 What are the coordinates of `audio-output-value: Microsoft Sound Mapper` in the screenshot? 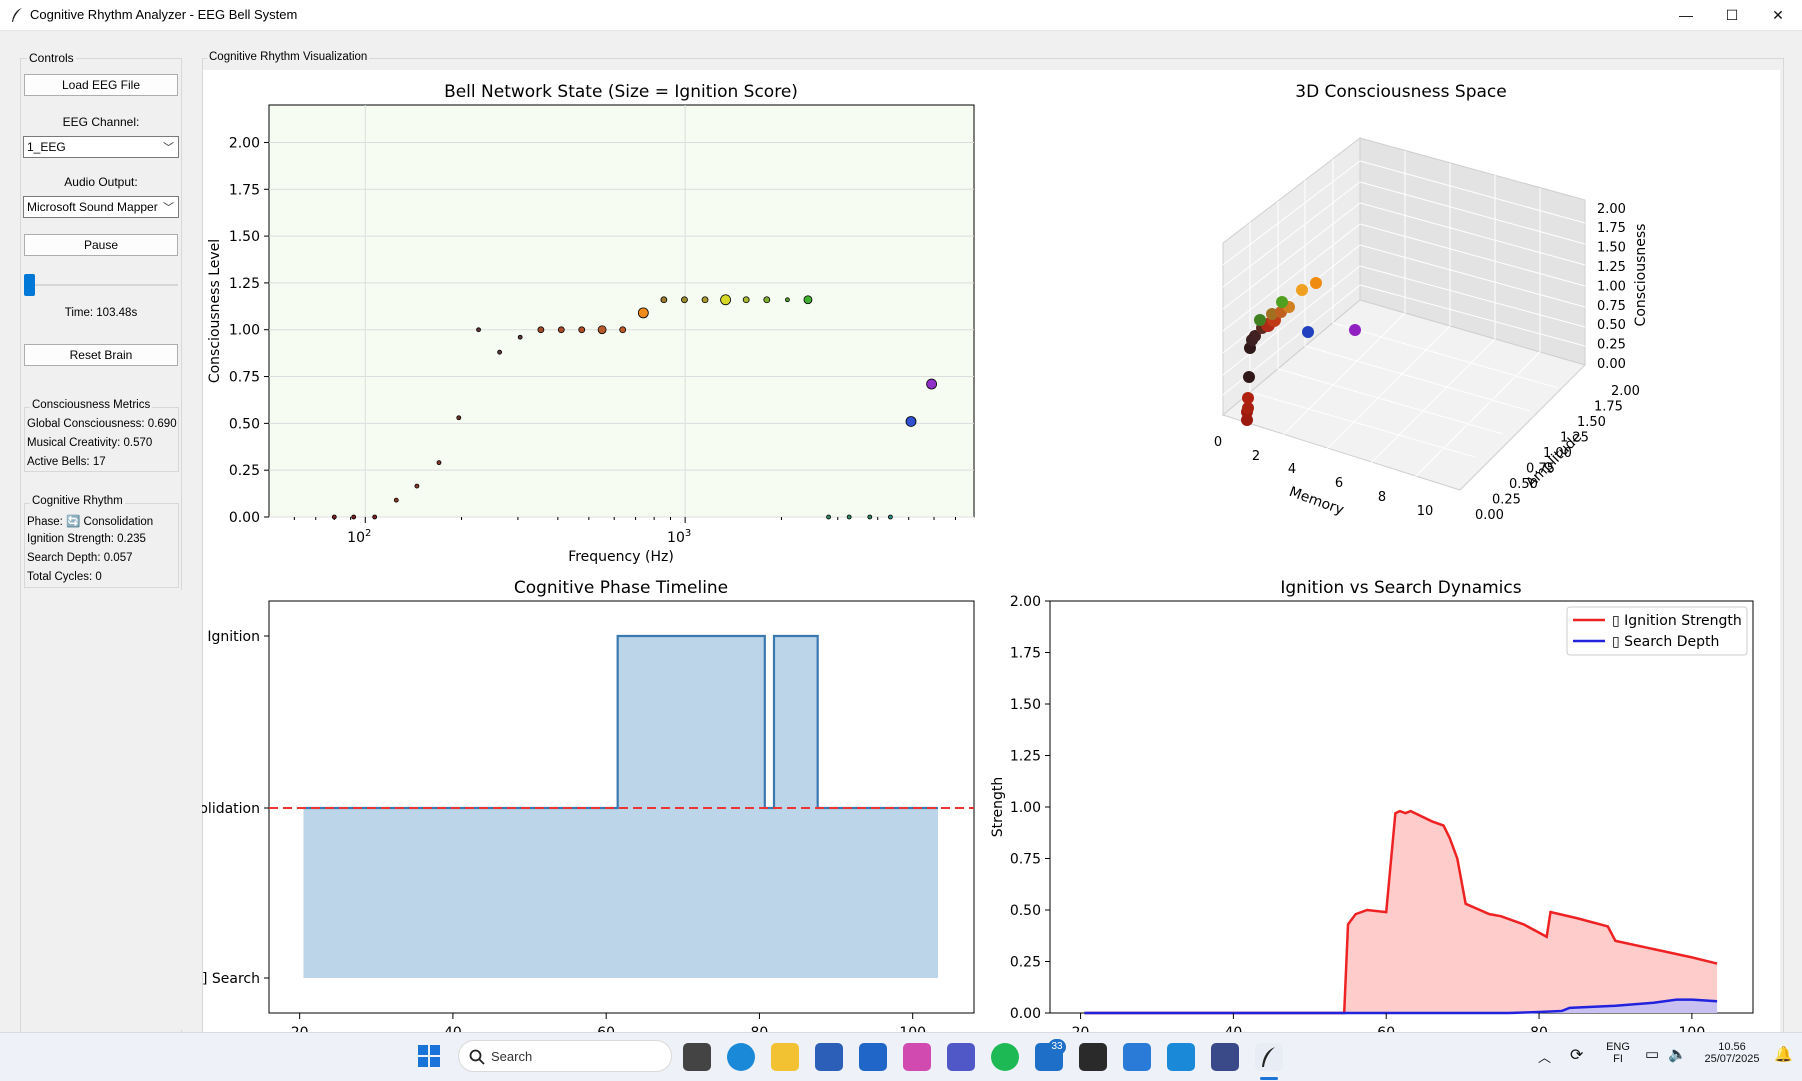 It's located at (92, 207).